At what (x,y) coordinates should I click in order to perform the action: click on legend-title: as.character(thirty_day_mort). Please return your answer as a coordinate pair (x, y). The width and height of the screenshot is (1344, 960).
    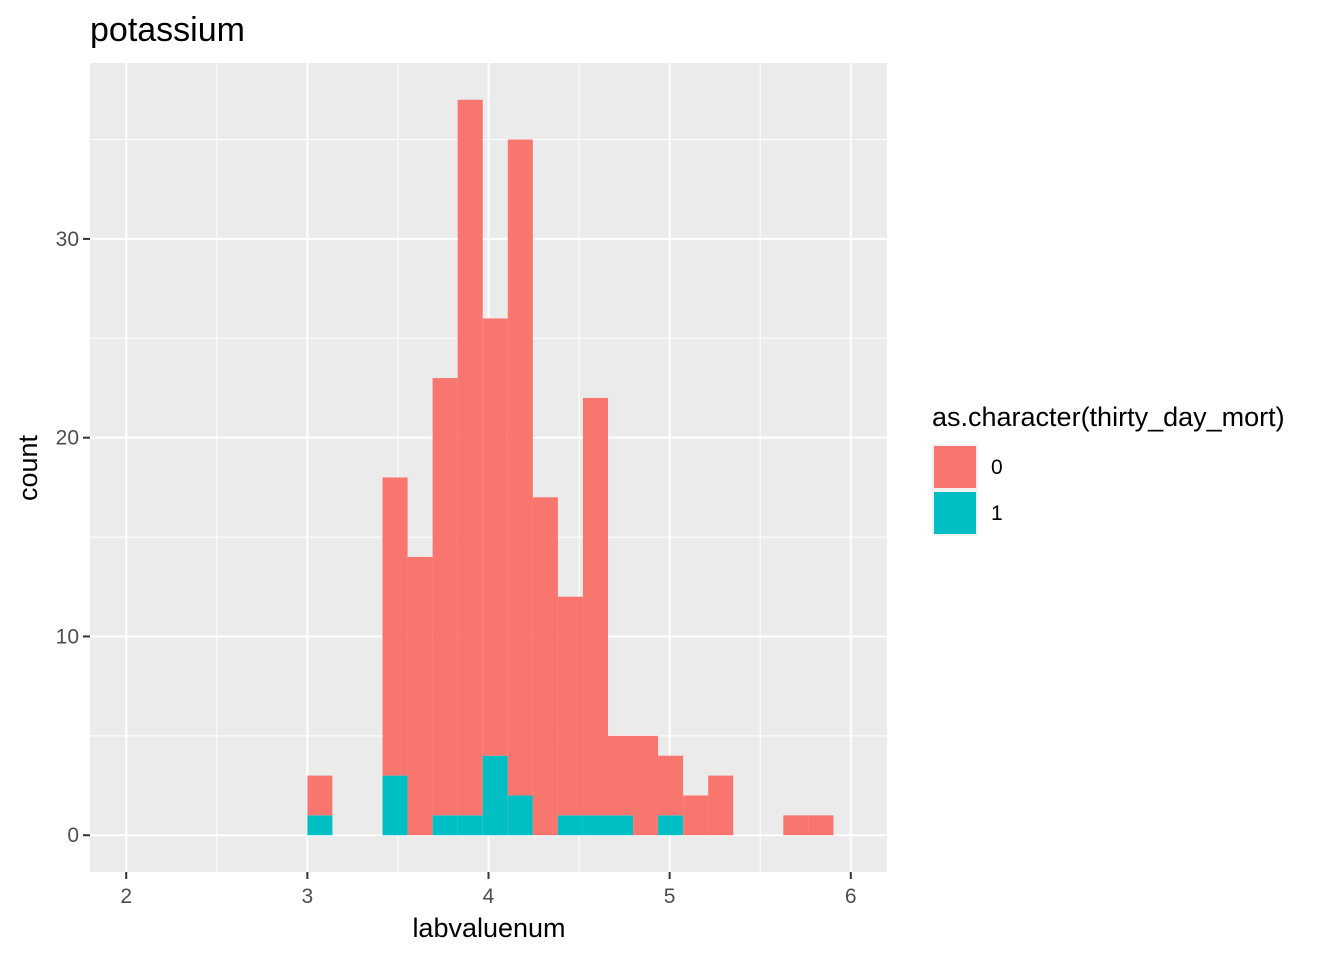
    Looking at the image, I should click on (1108, 417).